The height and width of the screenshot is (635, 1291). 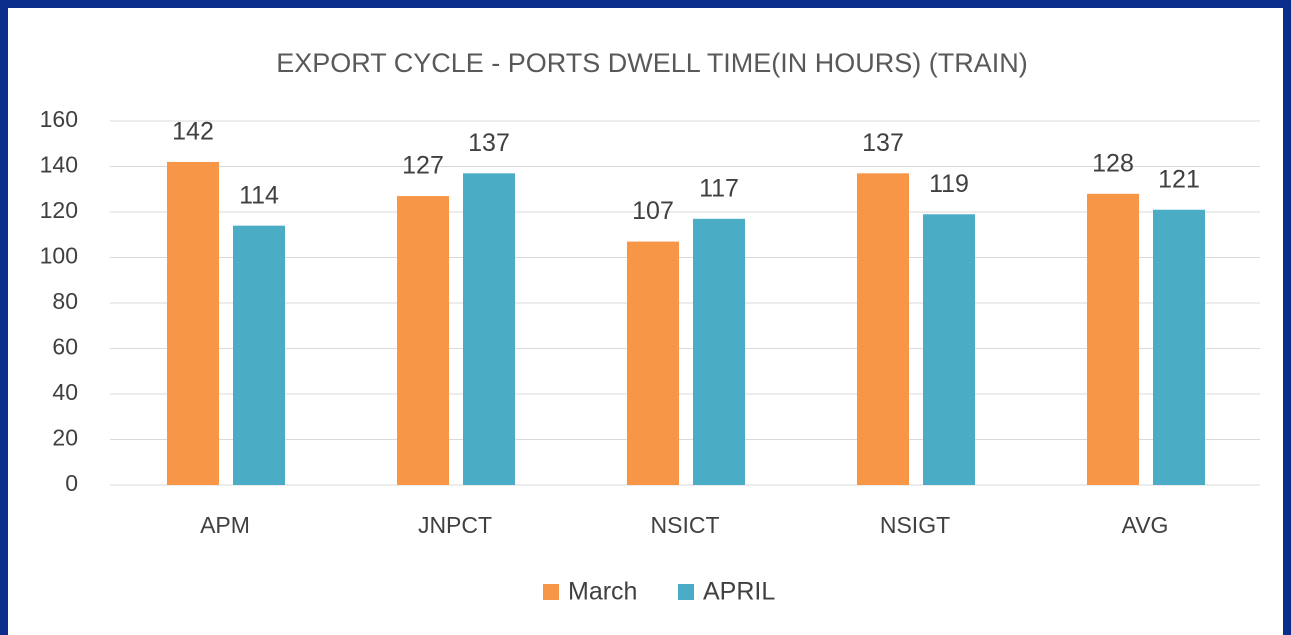 I want to click on x-tick-label: NSIGT, so click(x=915, y=525).